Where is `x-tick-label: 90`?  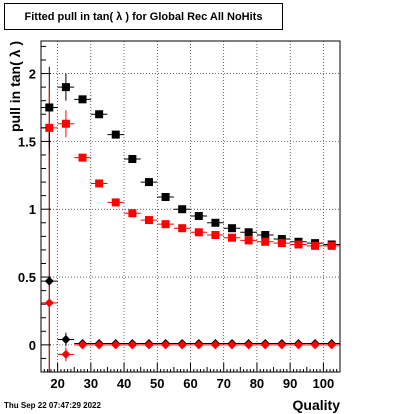
x-tick-label: 90 is located at coordinates (290, 383).